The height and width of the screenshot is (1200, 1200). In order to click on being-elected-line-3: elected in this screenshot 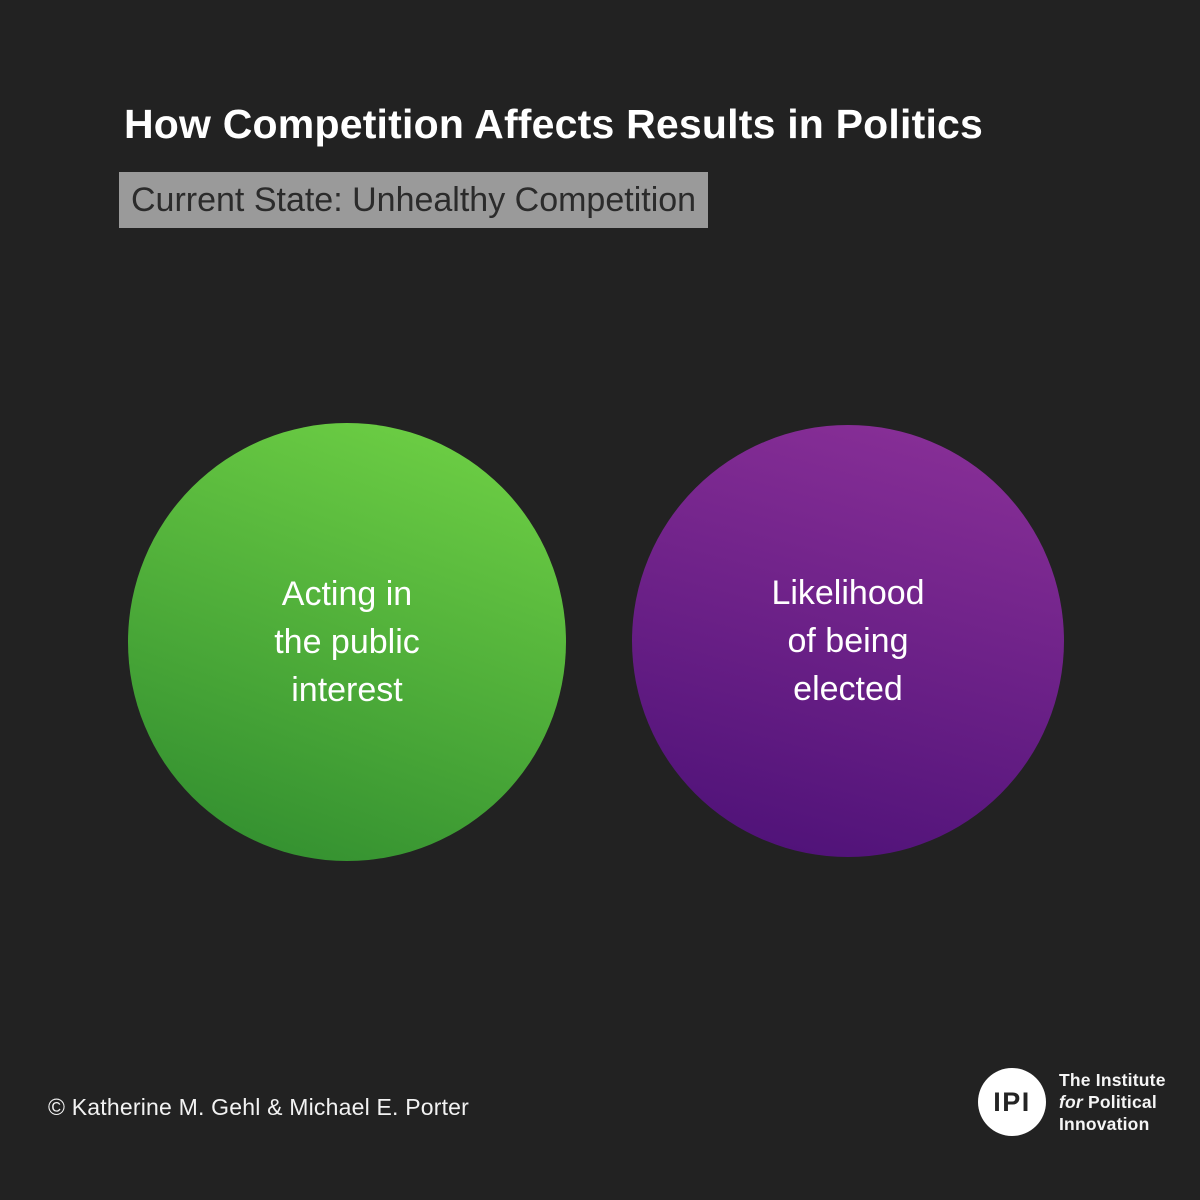, I will do `click(848, 689)`.